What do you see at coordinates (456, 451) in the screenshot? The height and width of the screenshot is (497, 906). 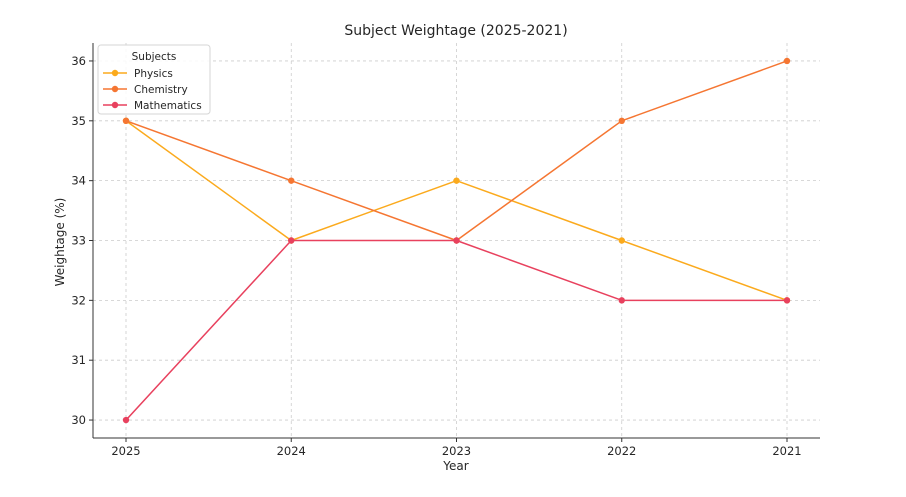 I see `x-tick-label: 2023` at bounding box center [456, 451].